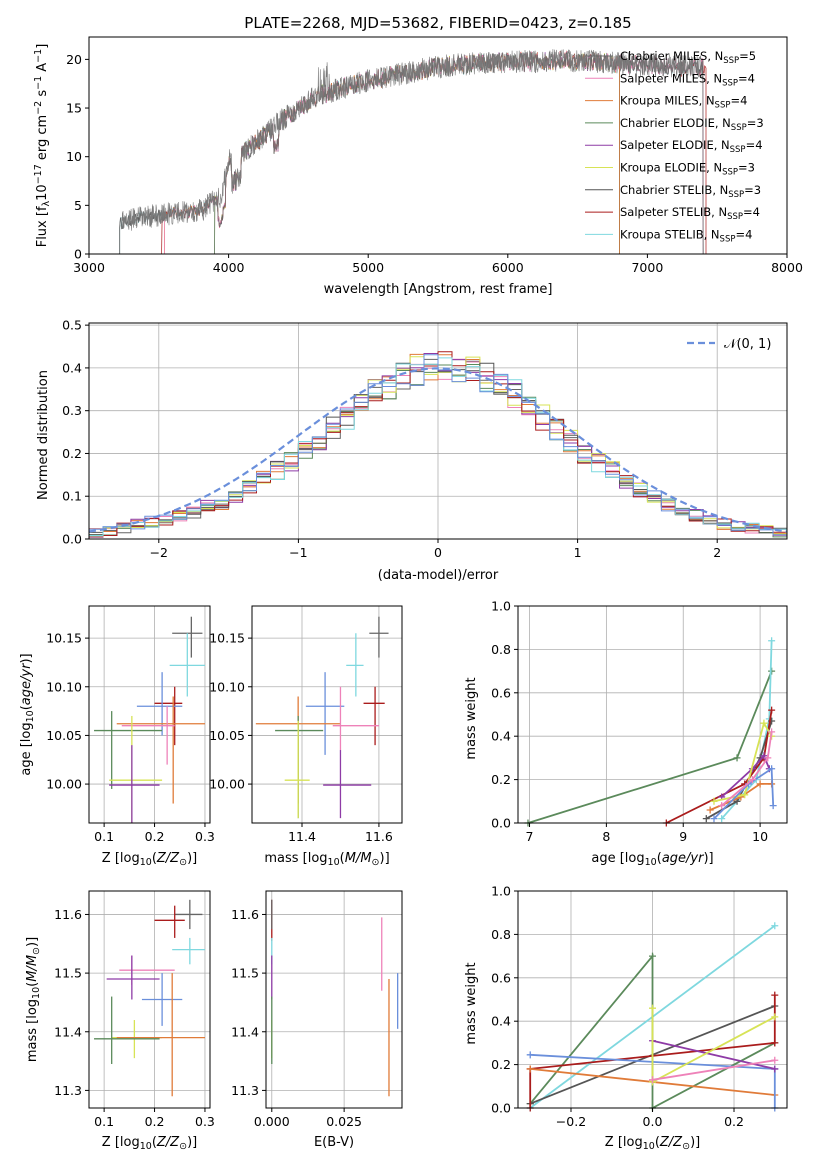  Describe the element at coordinates (38, 108) in the screenshot. I see `label-part: −2` at that location.